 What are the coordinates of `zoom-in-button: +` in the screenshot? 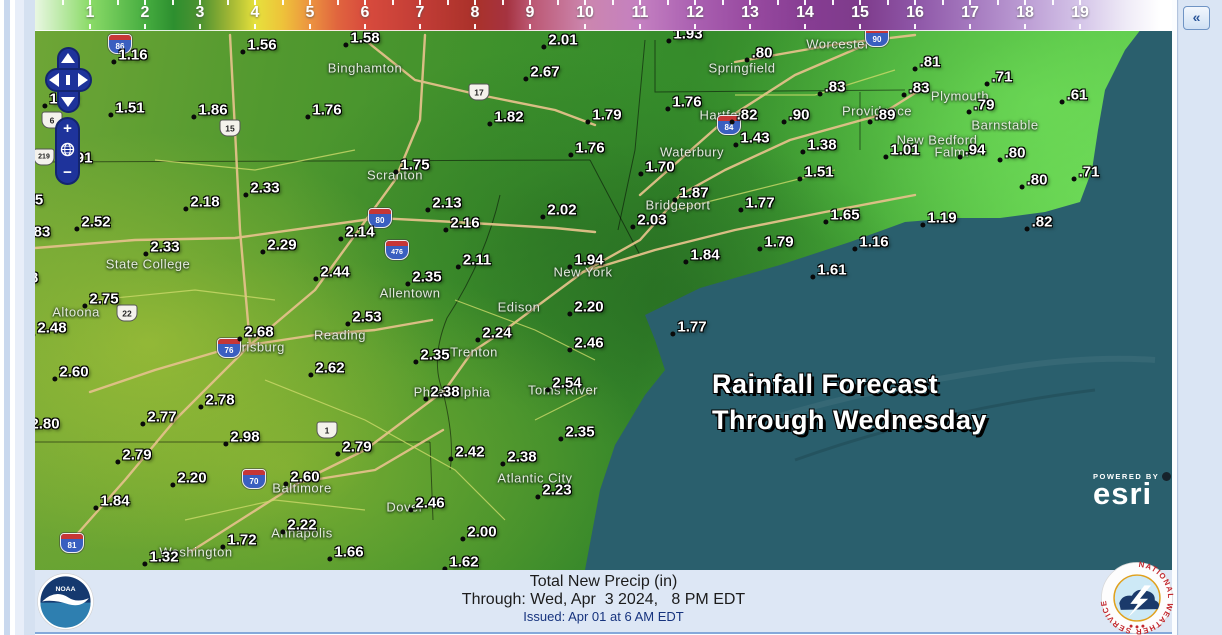 It's located at (67, 128).